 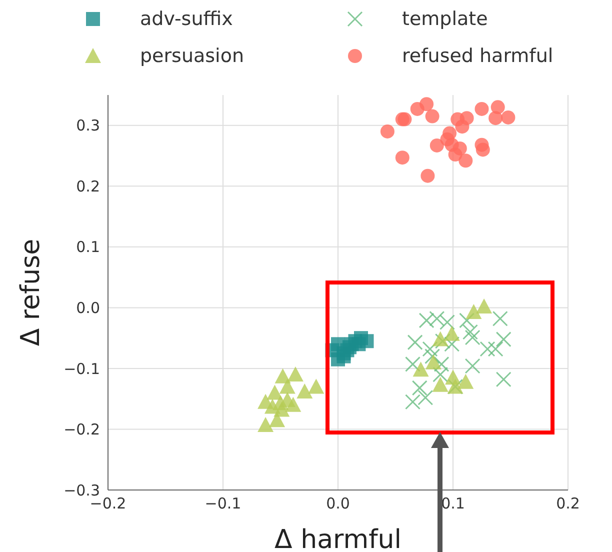 I want to click on y-tick-label: 0.1, so click(x=88, y=247).